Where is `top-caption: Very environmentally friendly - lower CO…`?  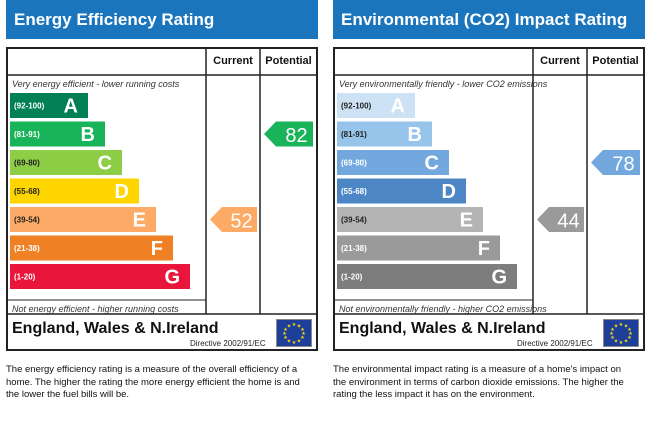 top-caption: Very environmentally friendly - lower CO… is located at coordinates (443, 84).